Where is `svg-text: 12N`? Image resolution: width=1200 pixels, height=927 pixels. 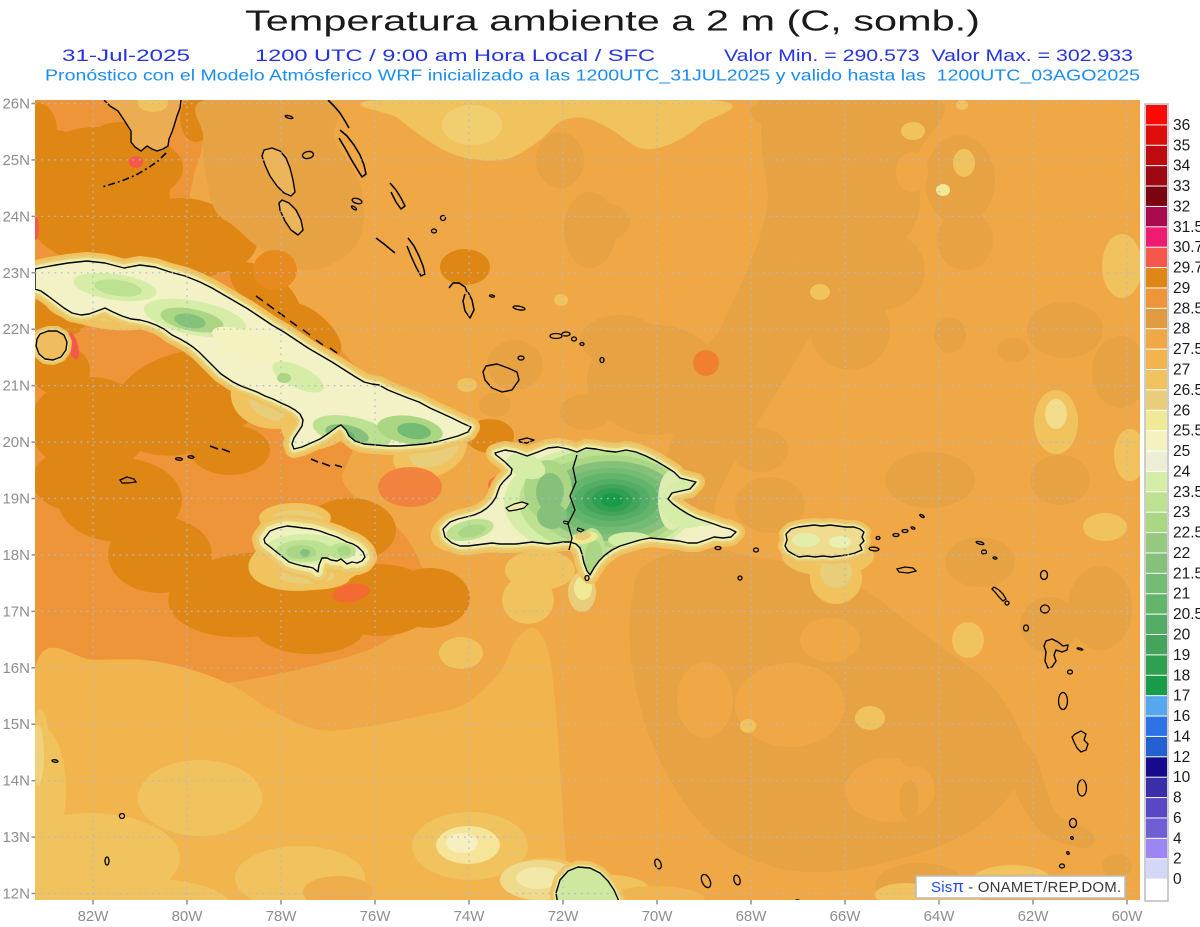 svg-text: 12N is located at coordinates (16, 894).